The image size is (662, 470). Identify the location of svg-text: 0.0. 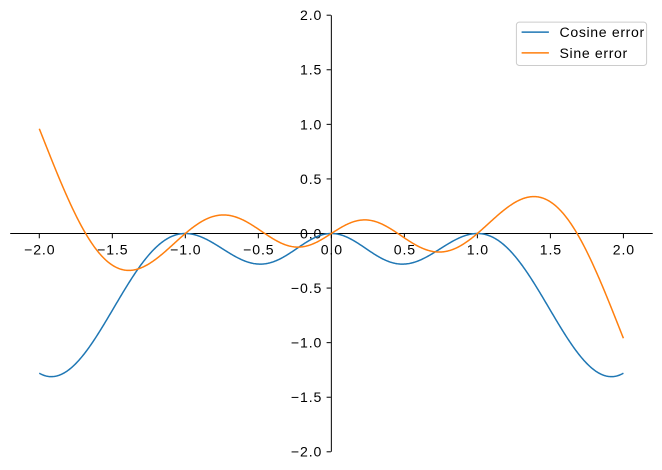
(332, 250).